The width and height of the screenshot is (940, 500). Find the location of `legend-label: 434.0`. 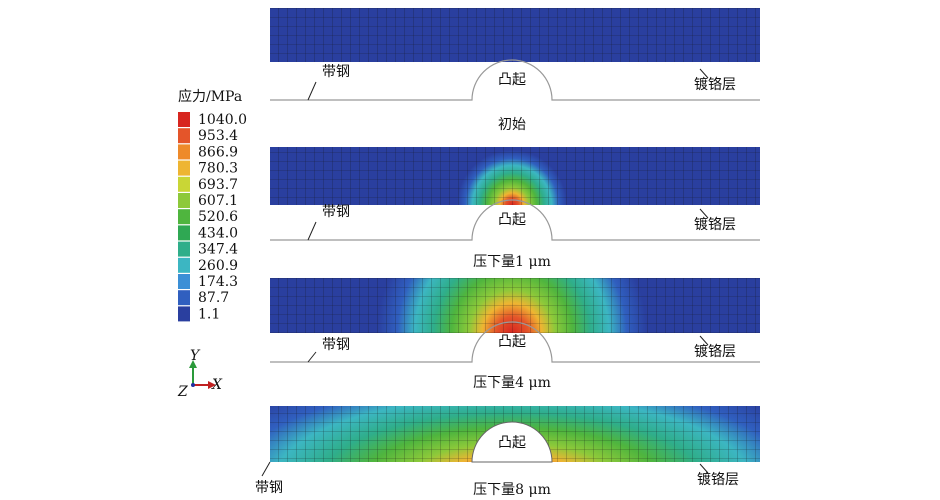

legend-label: 434.0 is located at coordinates (218, 233).